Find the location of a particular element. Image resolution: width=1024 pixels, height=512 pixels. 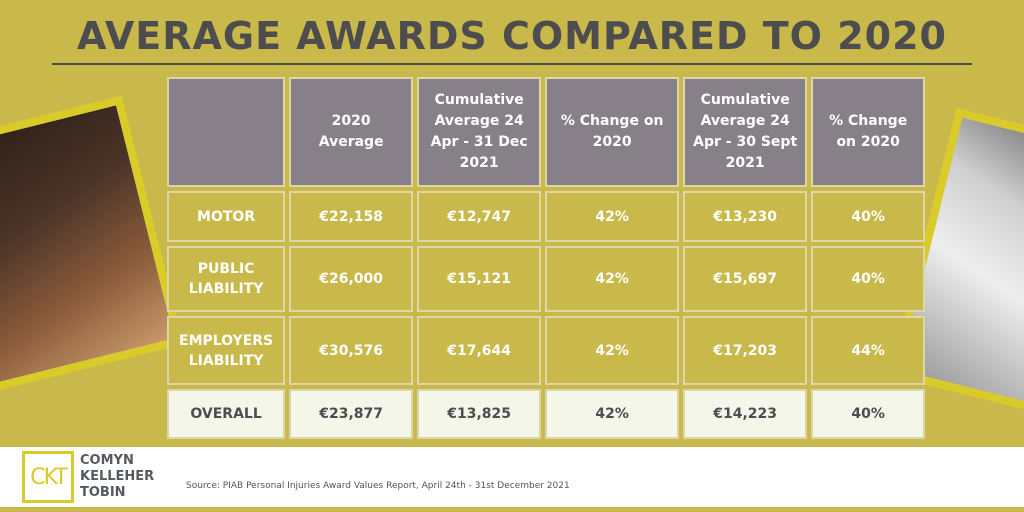

row-label: OVERALL is located at coordinates (226, 414).